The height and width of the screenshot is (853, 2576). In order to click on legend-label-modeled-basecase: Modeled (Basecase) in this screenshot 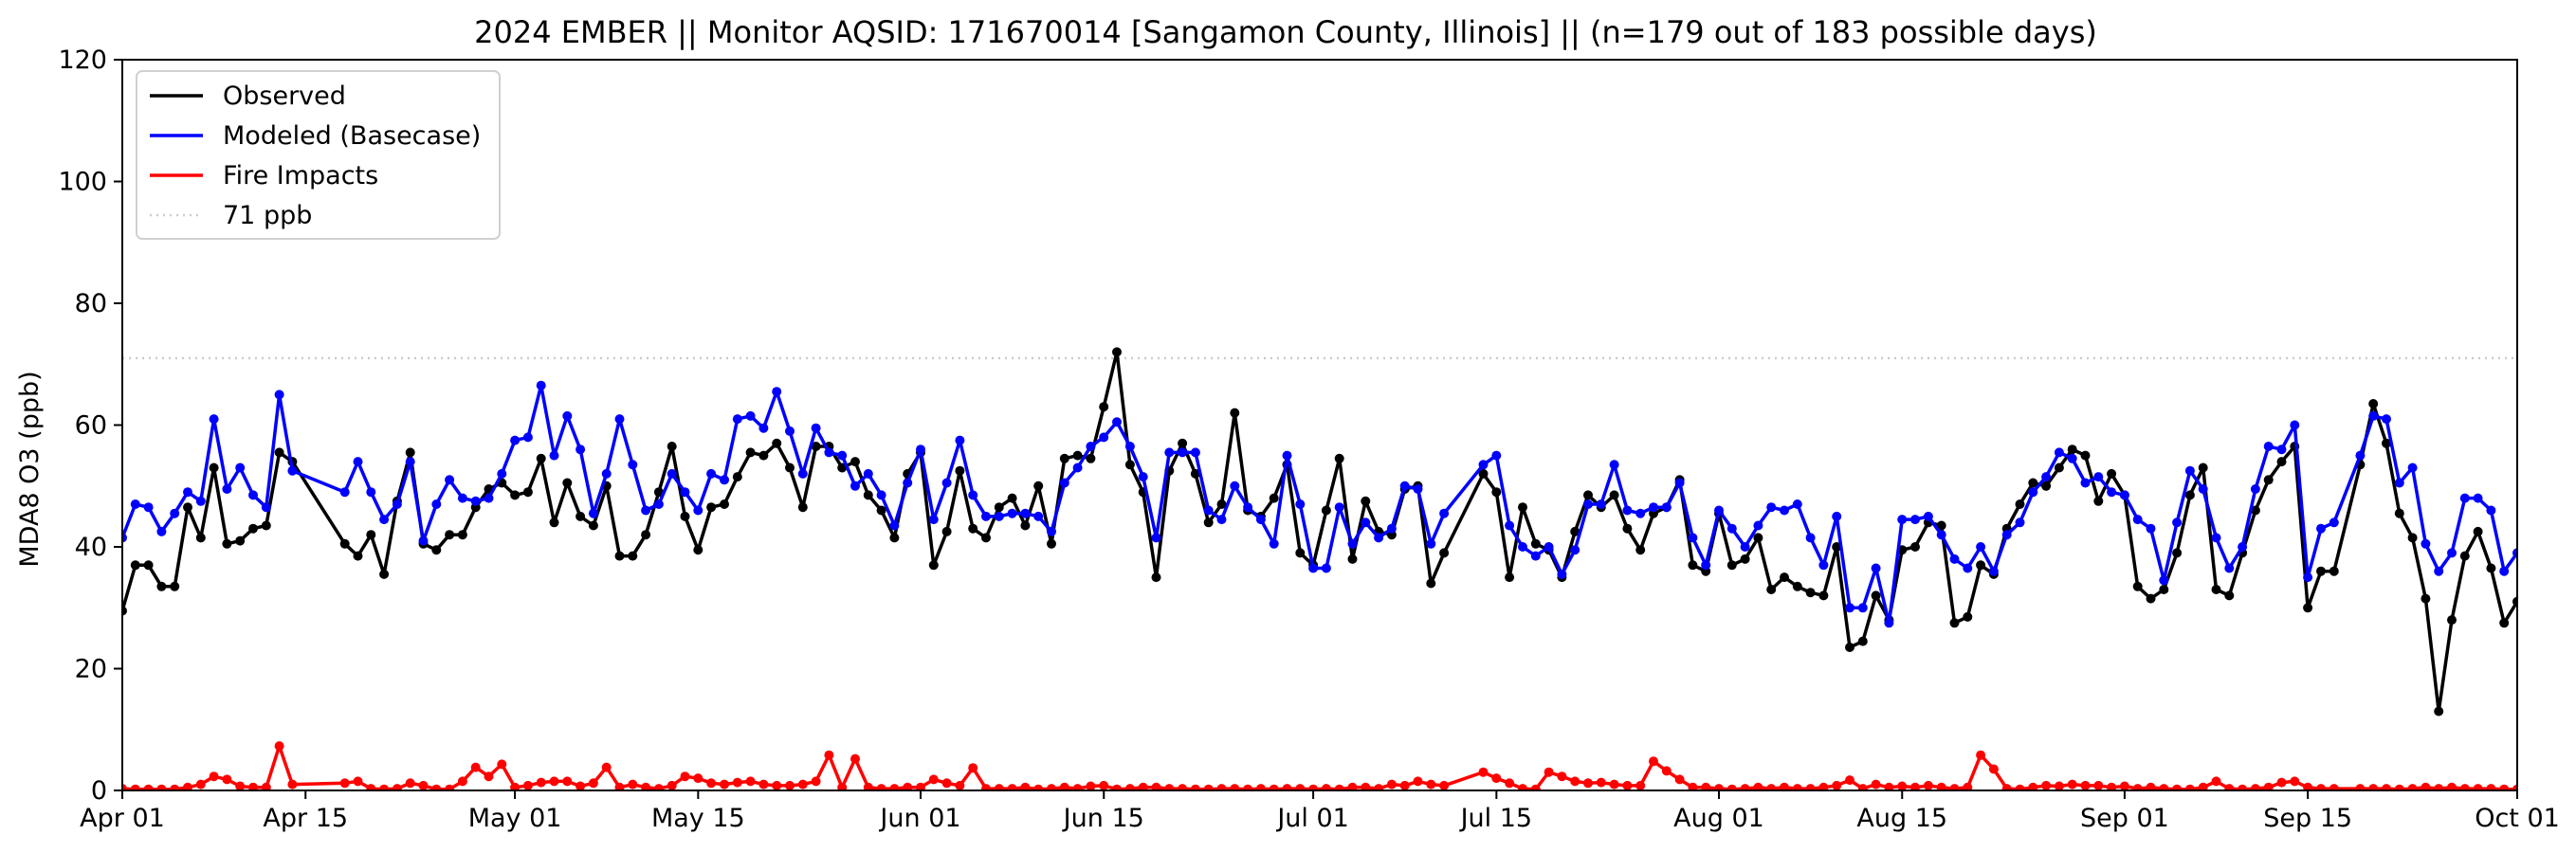, I will do `click(352, 136)`.